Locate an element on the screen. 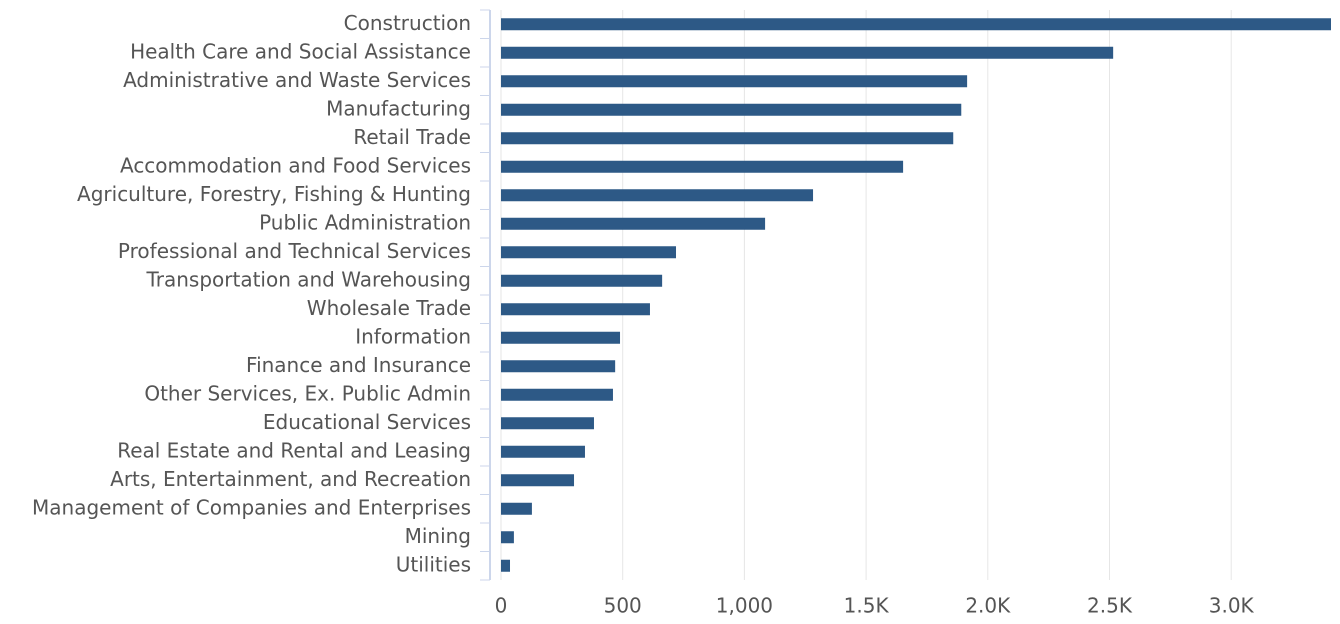 The image size is (1340, 624). x-tick-label: 3.0K is located at coordinates (1232, 606).